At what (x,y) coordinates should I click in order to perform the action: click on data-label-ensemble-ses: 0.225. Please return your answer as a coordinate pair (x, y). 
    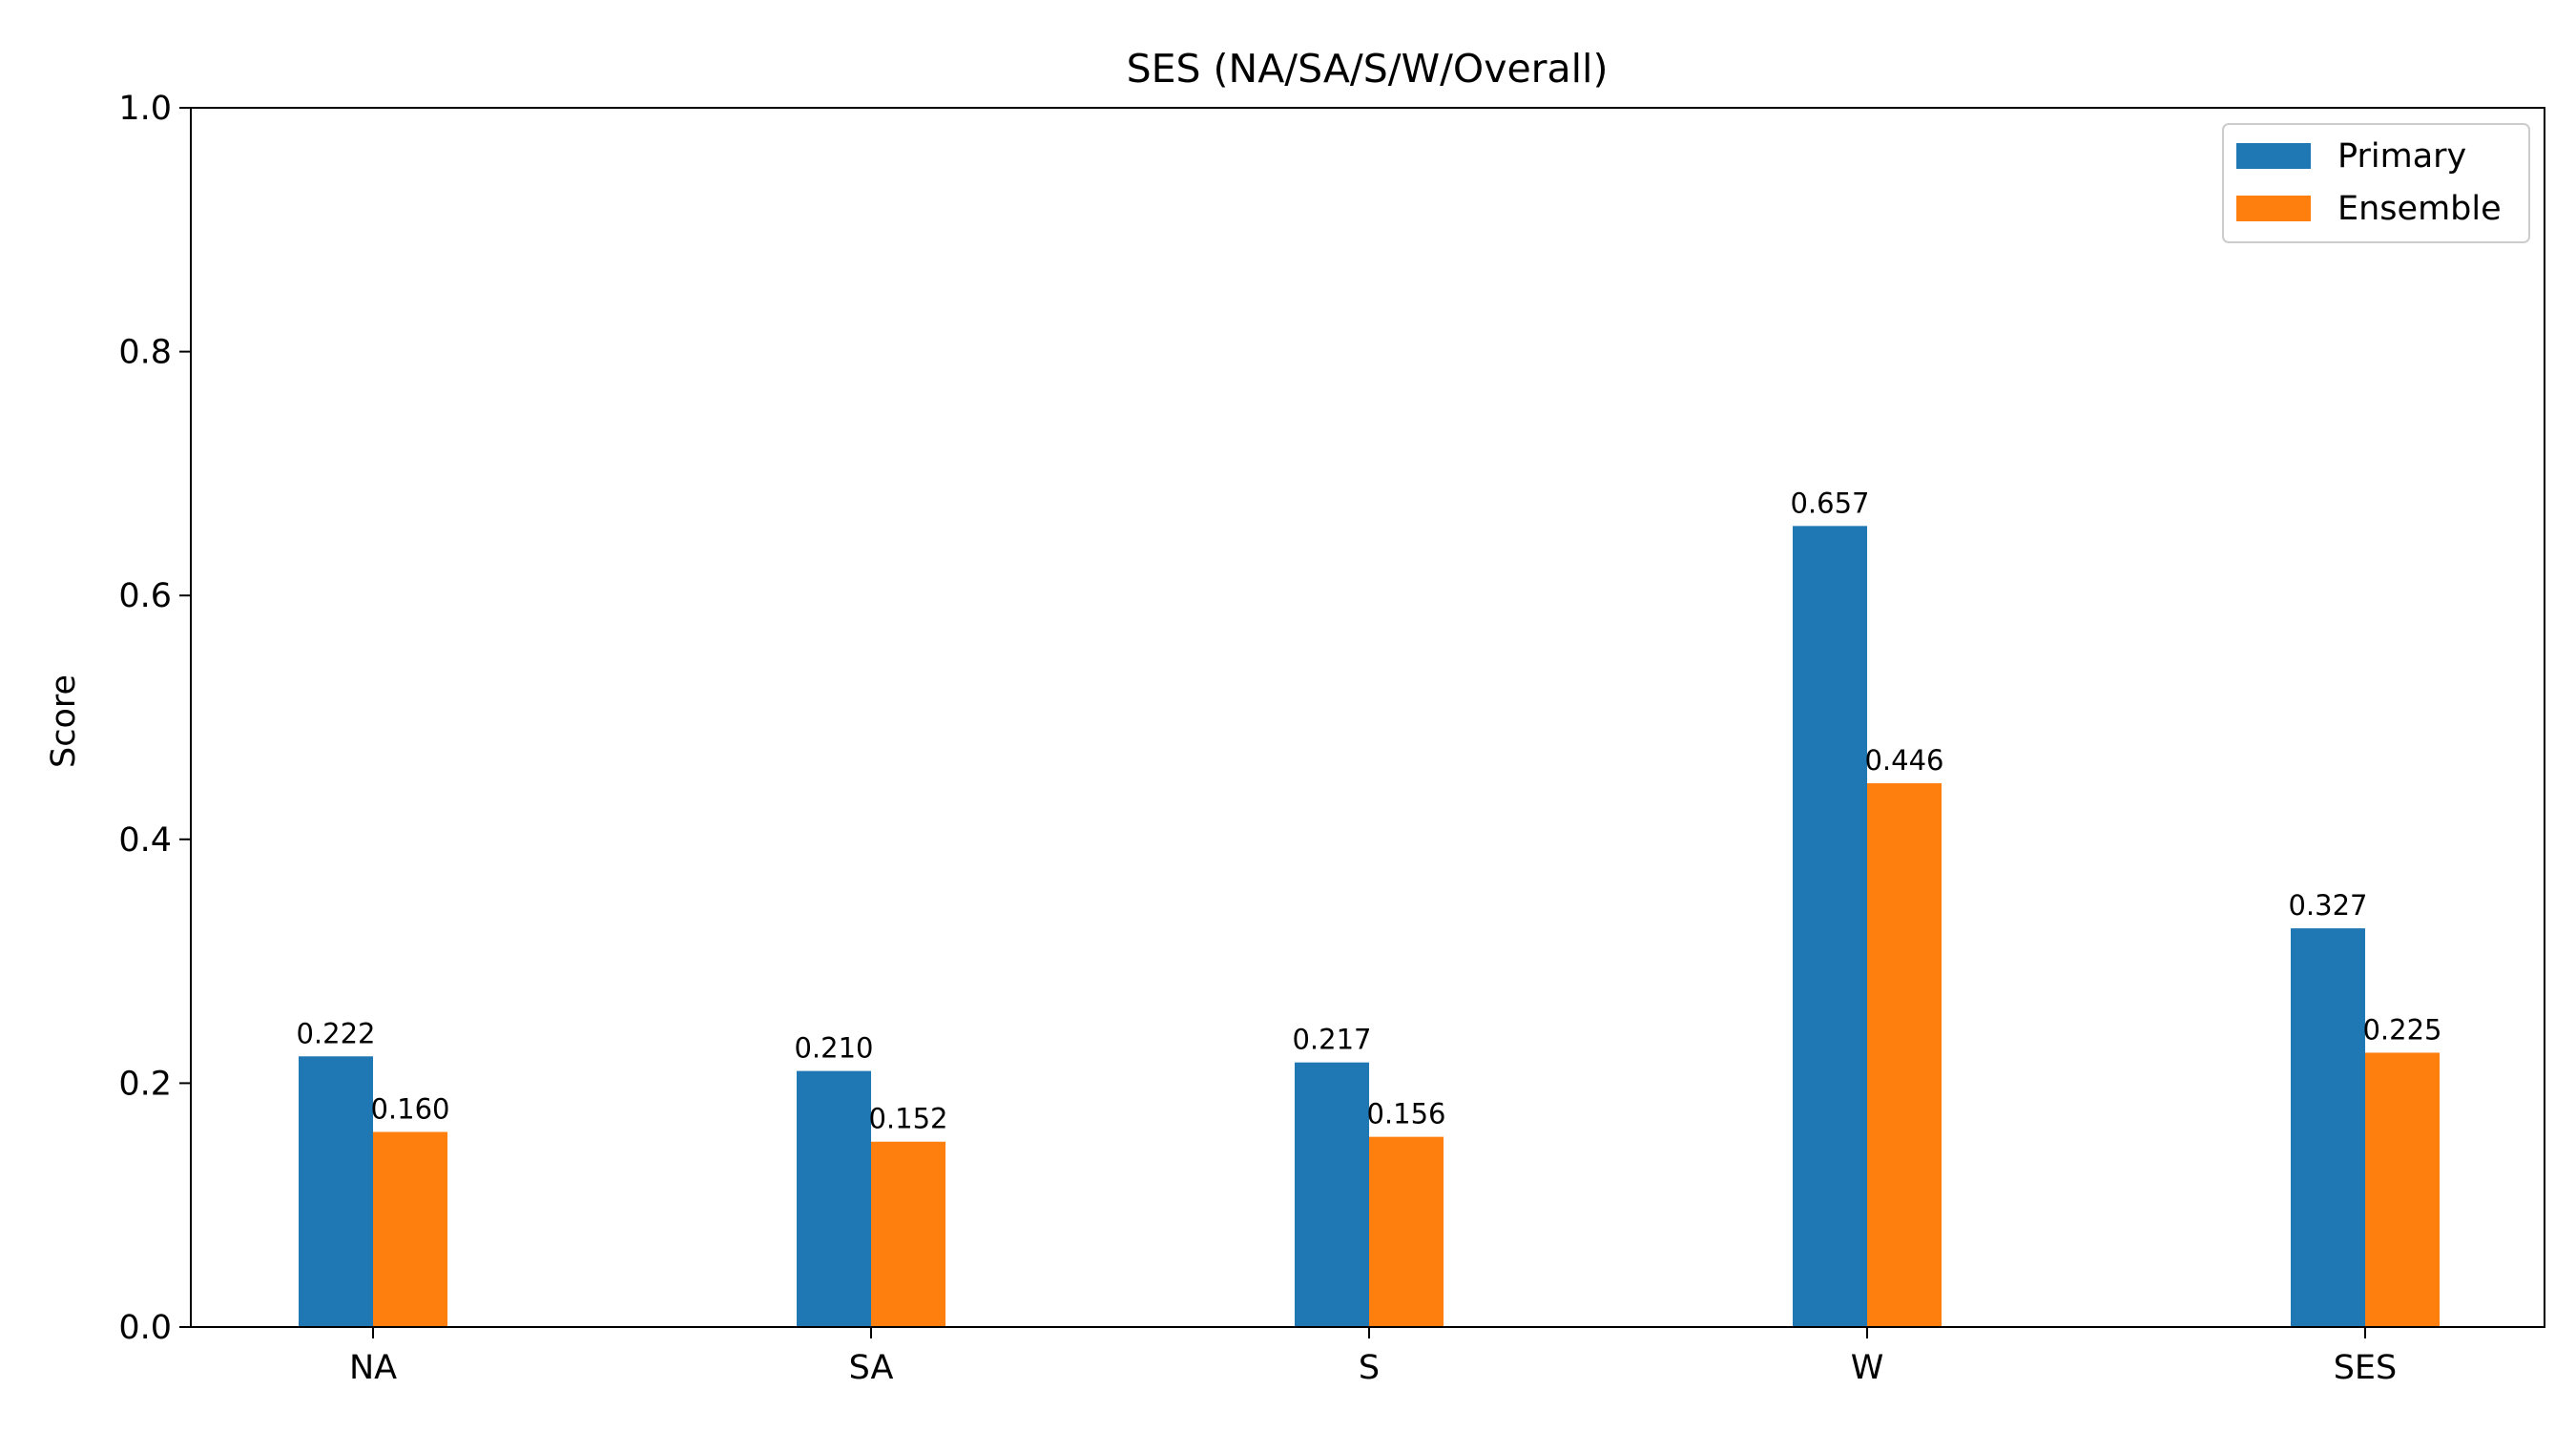
    Looking at the image, I should click on (2401, 1029).